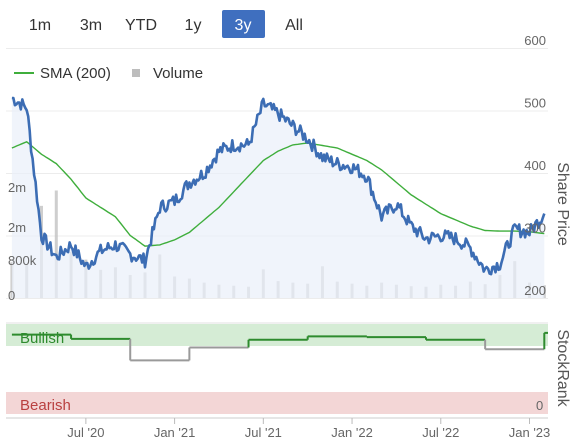 The width and height of the screenshot is (579, 442). What do you see at coordinates (277, 403) in the screenshot?
I see `bearish-band` at bounding box center [277, 403].